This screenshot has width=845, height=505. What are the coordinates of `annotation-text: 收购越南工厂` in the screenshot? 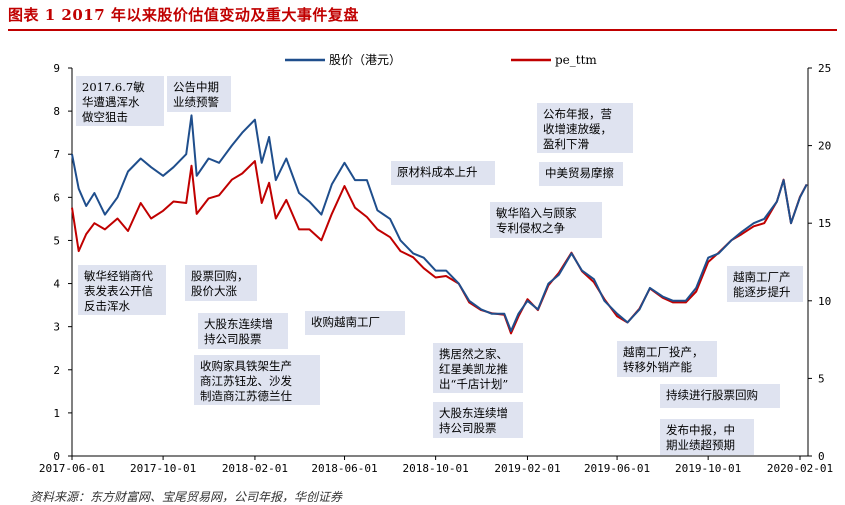 It's located at (345, 322).